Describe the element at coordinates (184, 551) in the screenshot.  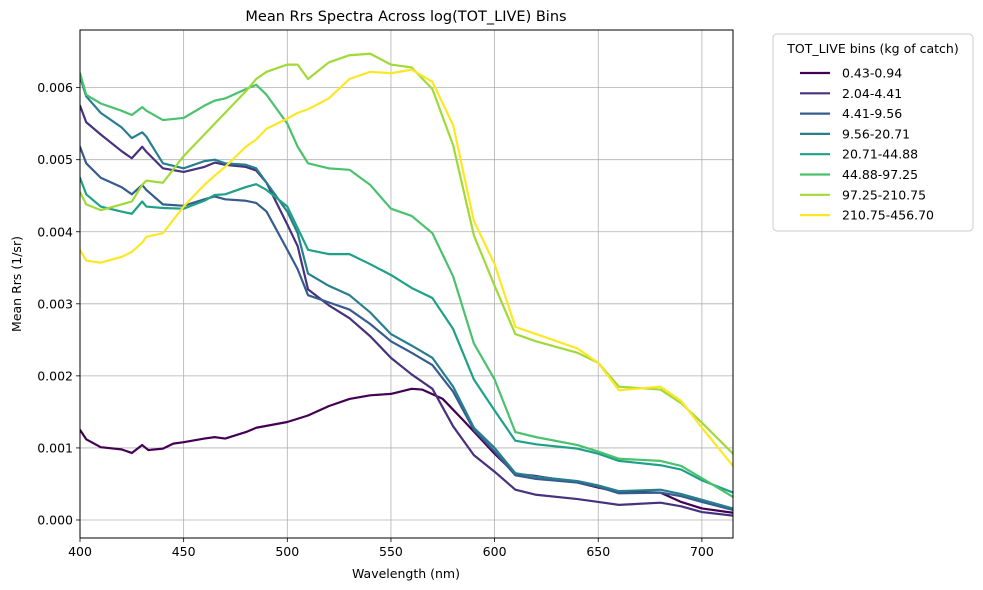
I see `x-tick-label: 450` at that location.